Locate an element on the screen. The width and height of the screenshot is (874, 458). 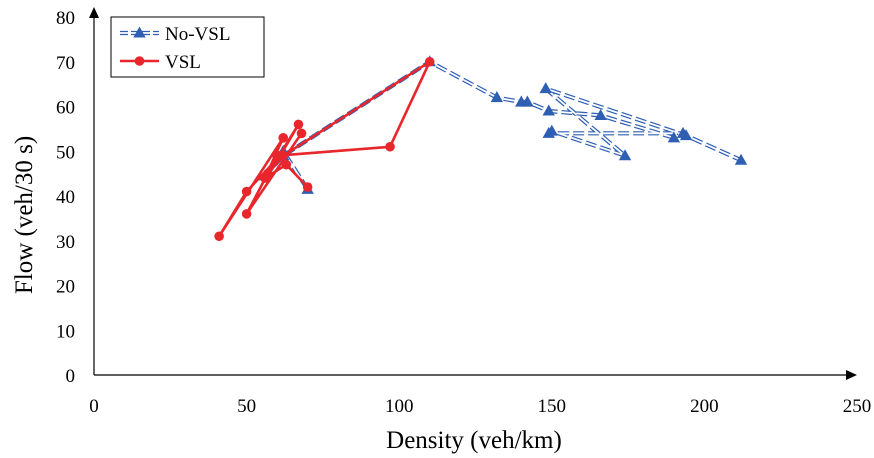
legend-items: No-VSL VSL is located at coordinates (175, 48).